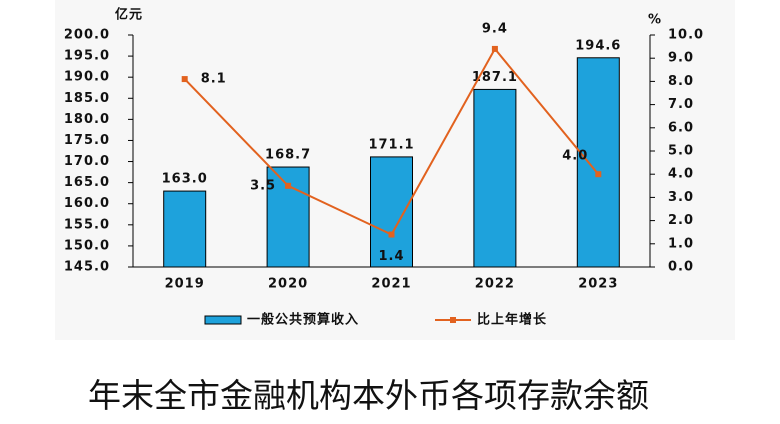  I want to click on y-tick-label: 160.0, so click(87, 203).